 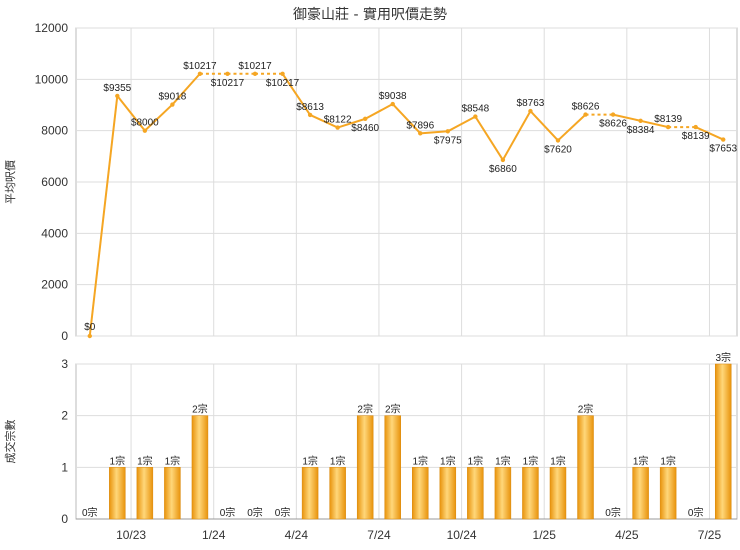 I want to click on y-tick-label: 1, so click(x=64, y=467).